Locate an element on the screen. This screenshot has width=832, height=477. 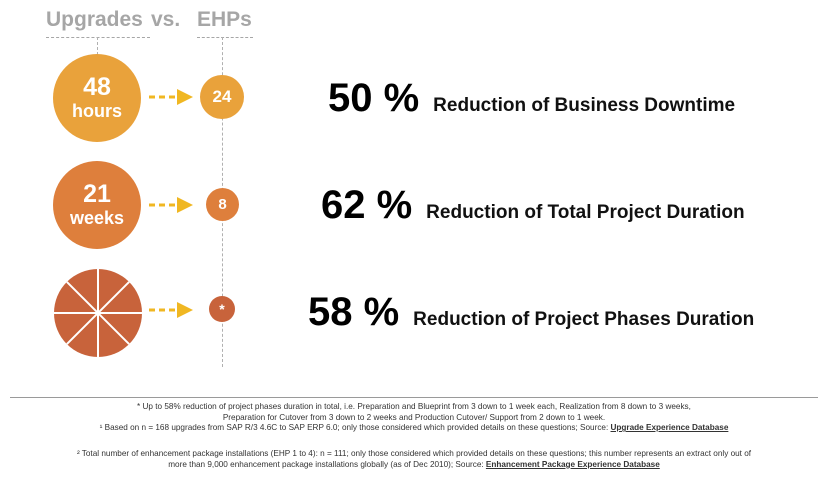
header-ehps: EHPs is located at coordinates (224, 19).